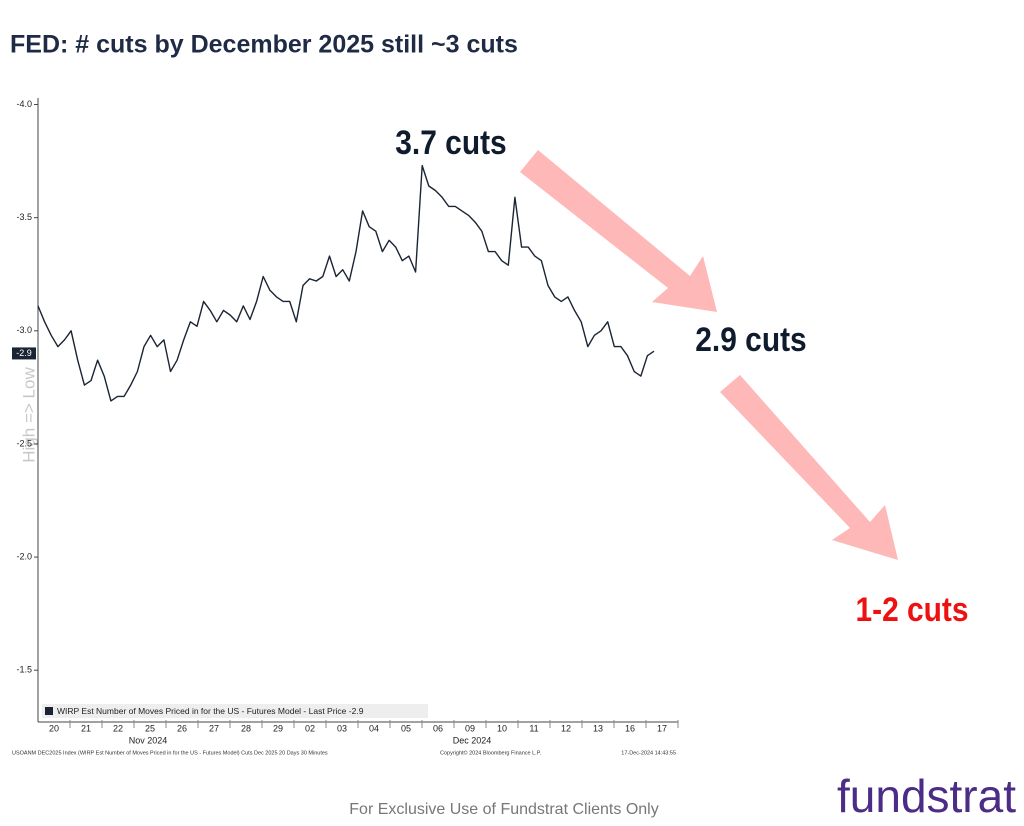 Image resolution: width=1024 pixels, height=826 pixels. What do you see at coordinates (182, 728) in the screenshot?
I see `x-tick-label: 26` at bounding box center [182, 728].